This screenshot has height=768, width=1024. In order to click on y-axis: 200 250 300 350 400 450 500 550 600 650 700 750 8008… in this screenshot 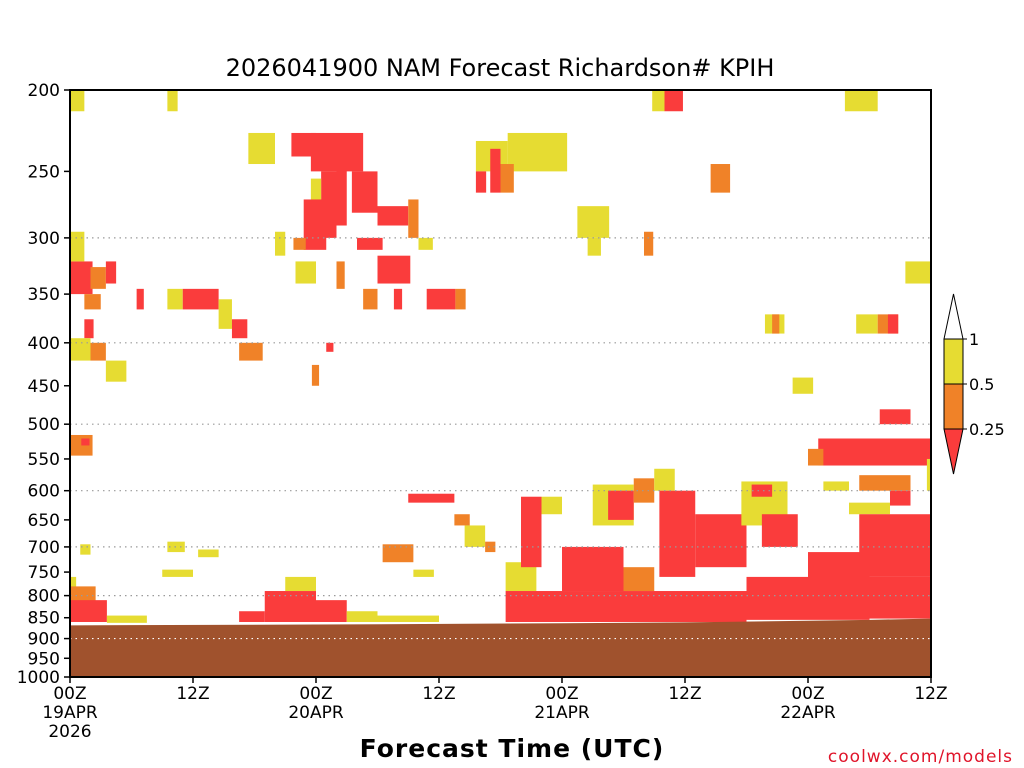, I will do `click(43, 384)`.